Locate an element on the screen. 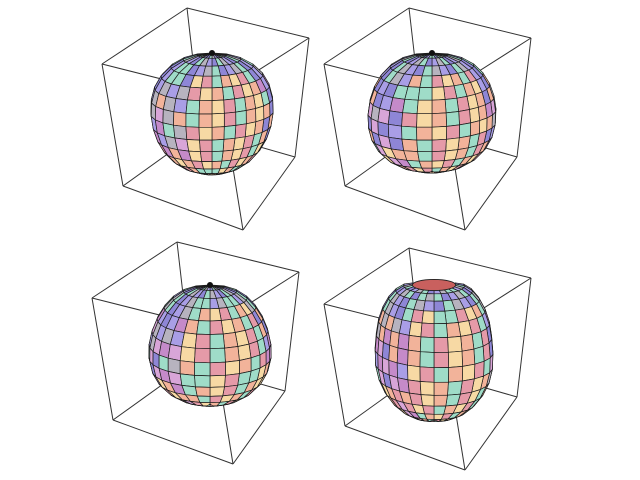 This screenshot has width=640, height=480. surface-bottom-right is located at coordinates (434, 351).